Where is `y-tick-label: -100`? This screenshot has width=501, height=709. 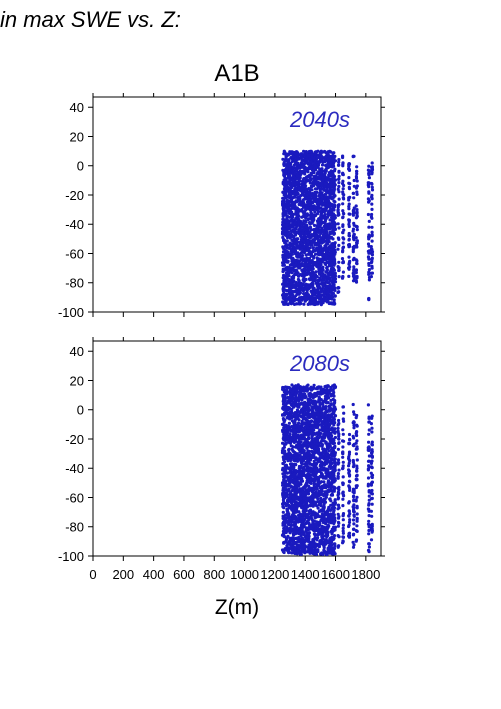
y-tick-label: -100 is located at coordinates (71, 556).